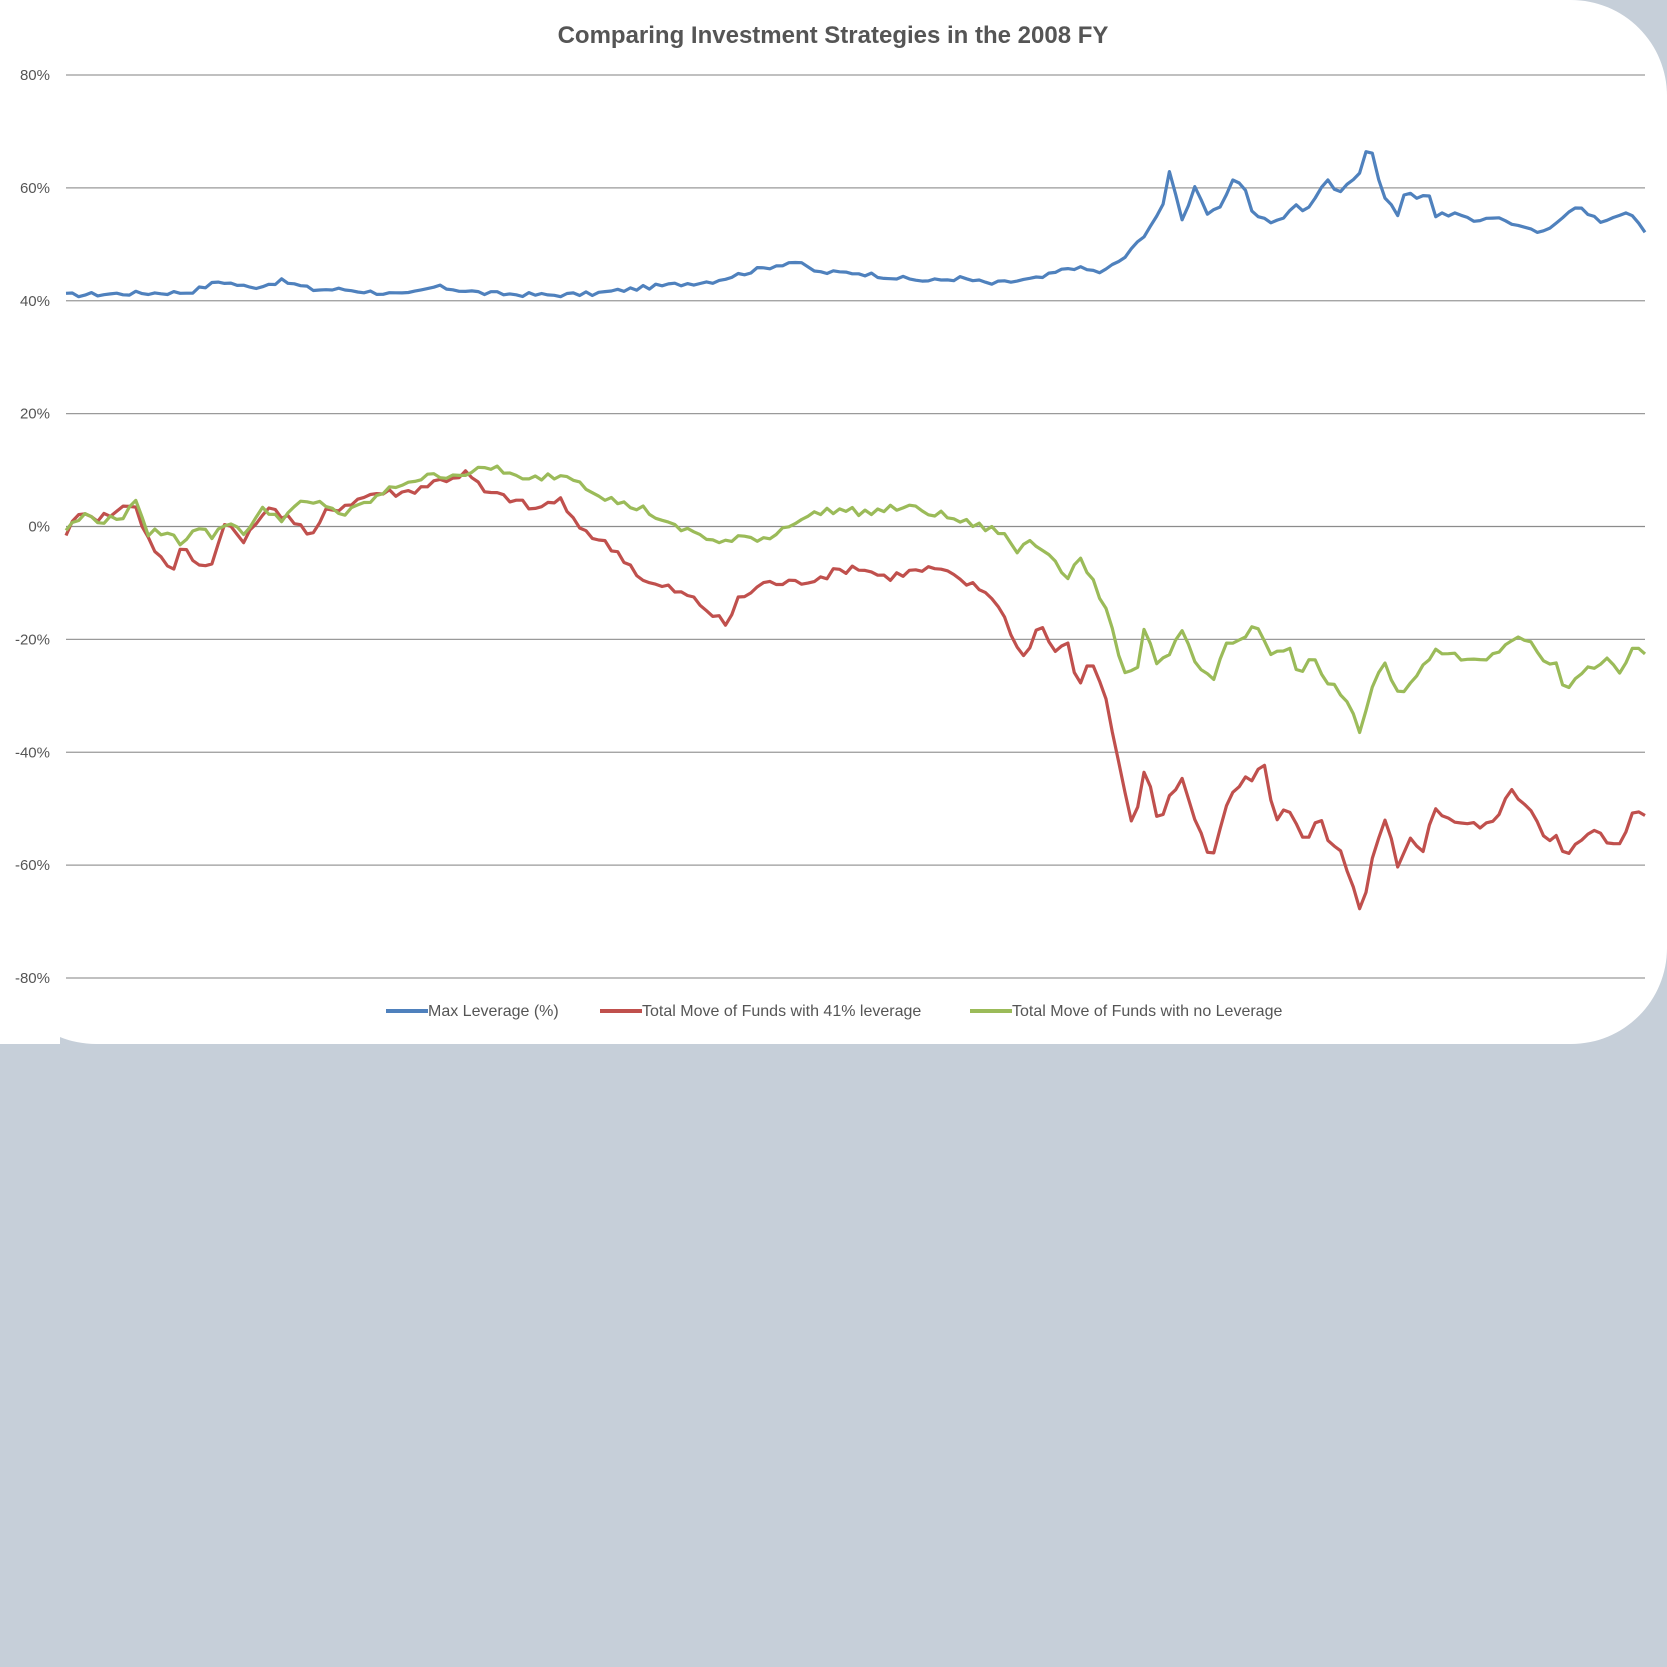 The image size is (1667, 1667). Describe the element at coordinates (35, 75) in the screenshot. I see `y-tick-label: 80%` at that location.